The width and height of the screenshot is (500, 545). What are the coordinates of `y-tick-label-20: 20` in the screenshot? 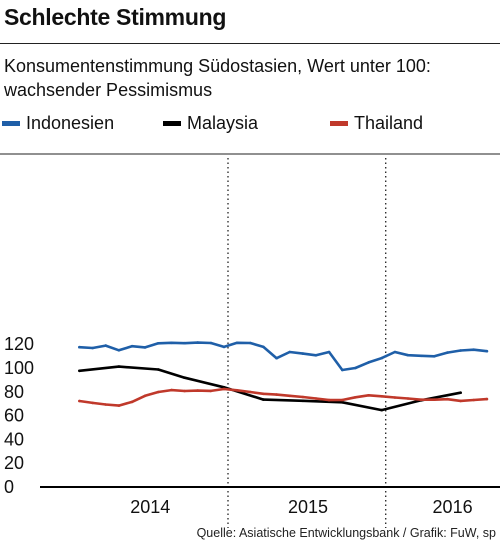 It's located at (14, 463).